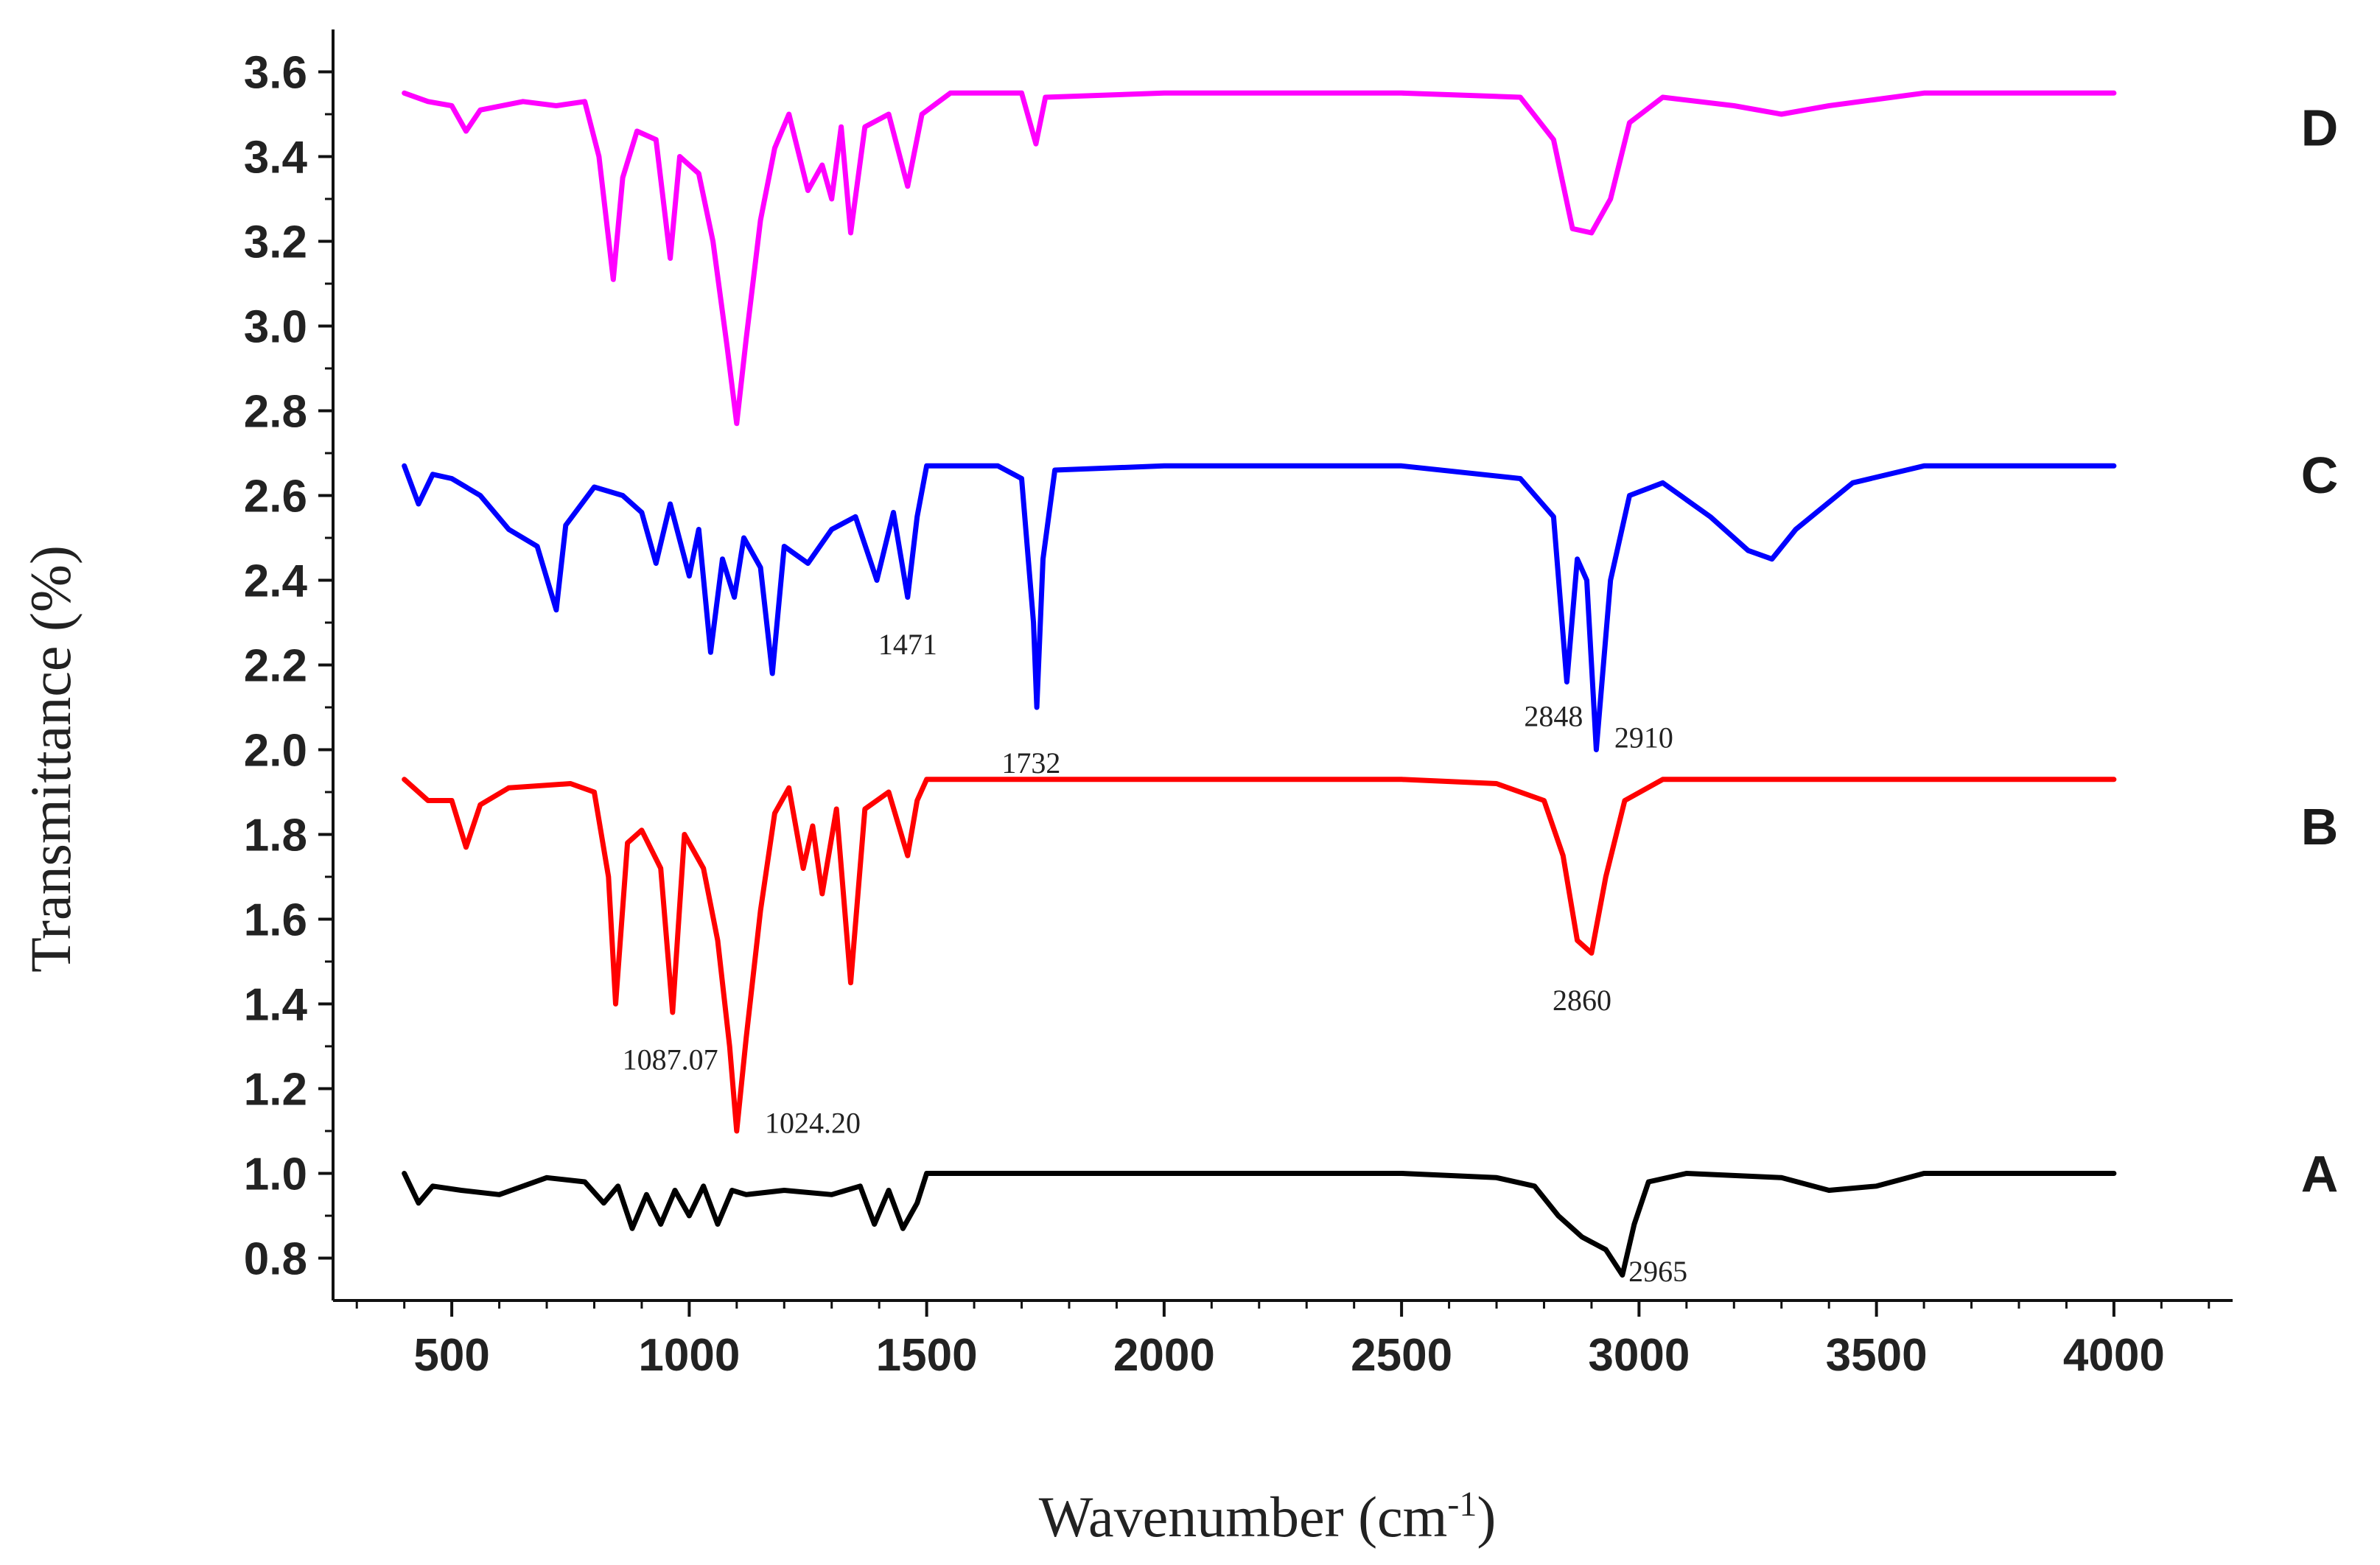 The image size is (2380, 1565). I want to click on x-tick-label: 3500, so click(1877, 1355).